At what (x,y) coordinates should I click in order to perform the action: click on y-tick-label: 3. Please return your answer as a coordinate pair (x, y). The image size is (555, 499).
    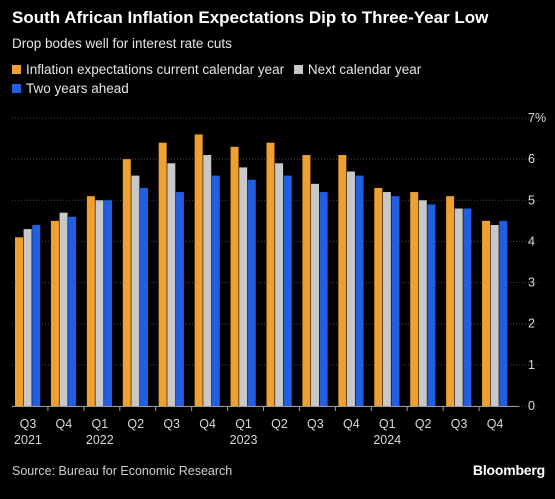
    Looking at the image, I should click on (531, 283).